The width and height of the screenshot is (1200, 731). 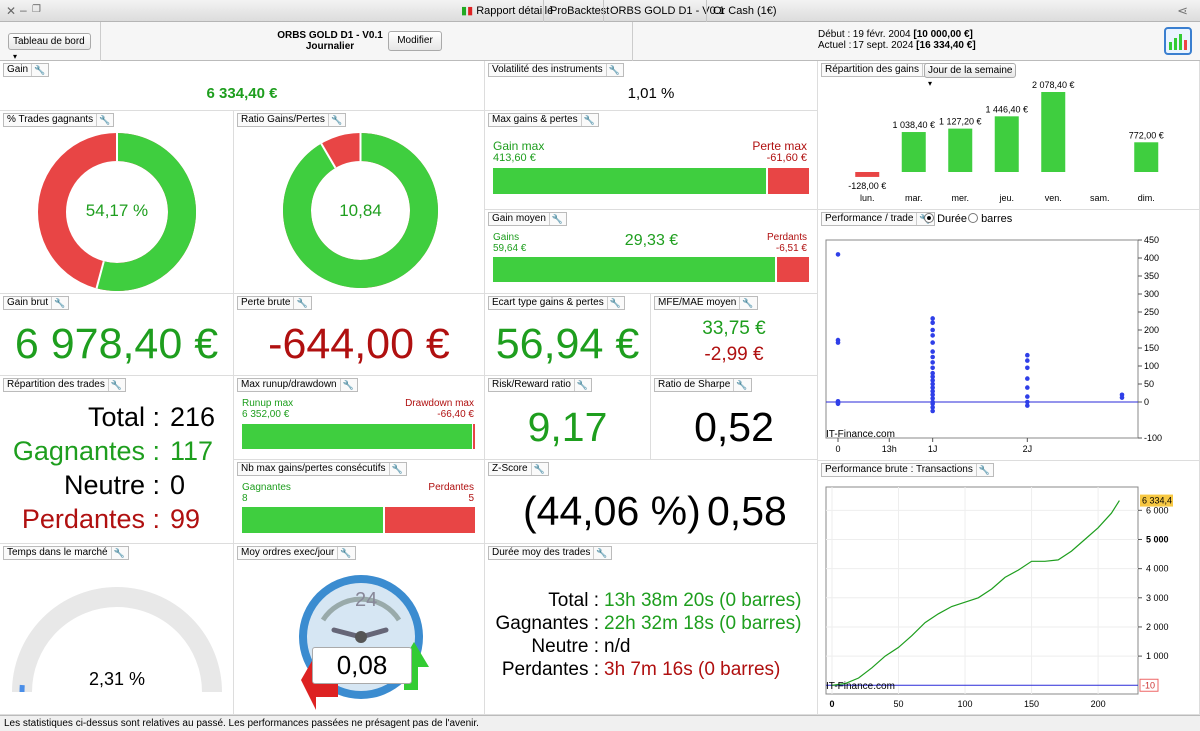 I want to click on panel-title: Répartition des trades 🔧, so click(x=65, y=385).